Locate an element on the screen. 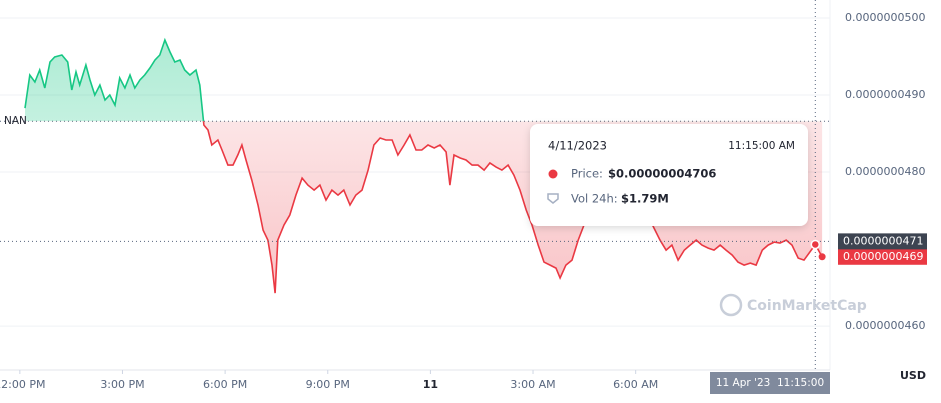  volume-icon is located at coordinates (553, 198).